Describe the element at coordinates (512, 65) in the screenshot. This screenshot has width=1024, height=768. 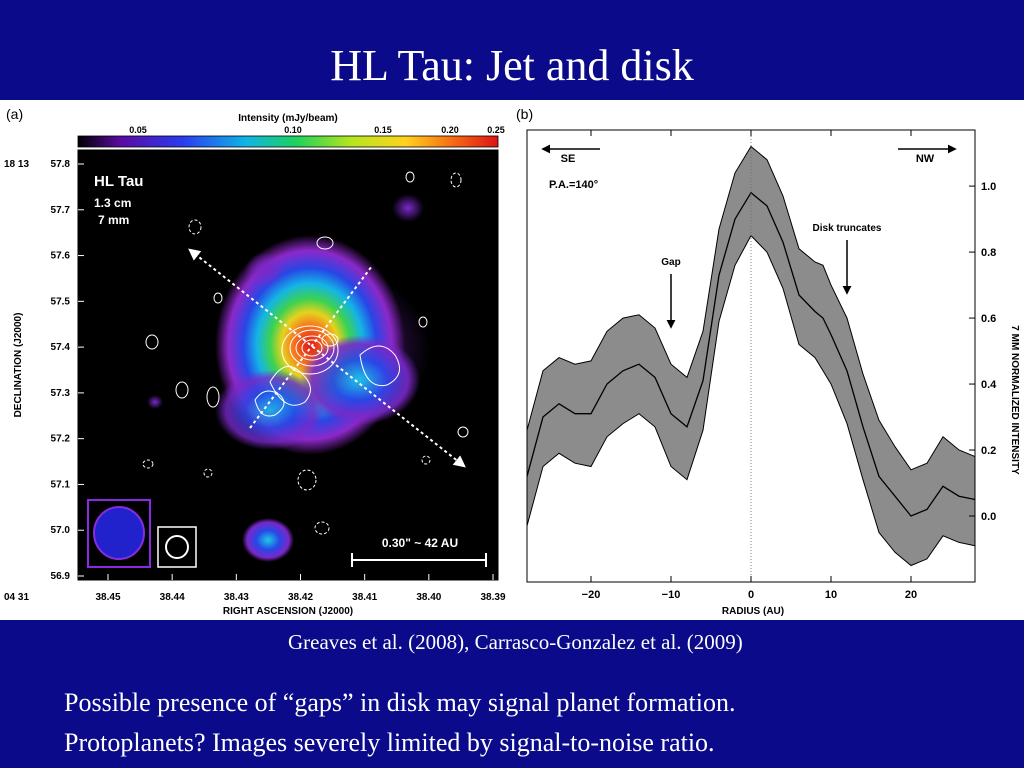
I see `slide-title: HL Tau: Jet and disk` at that location.